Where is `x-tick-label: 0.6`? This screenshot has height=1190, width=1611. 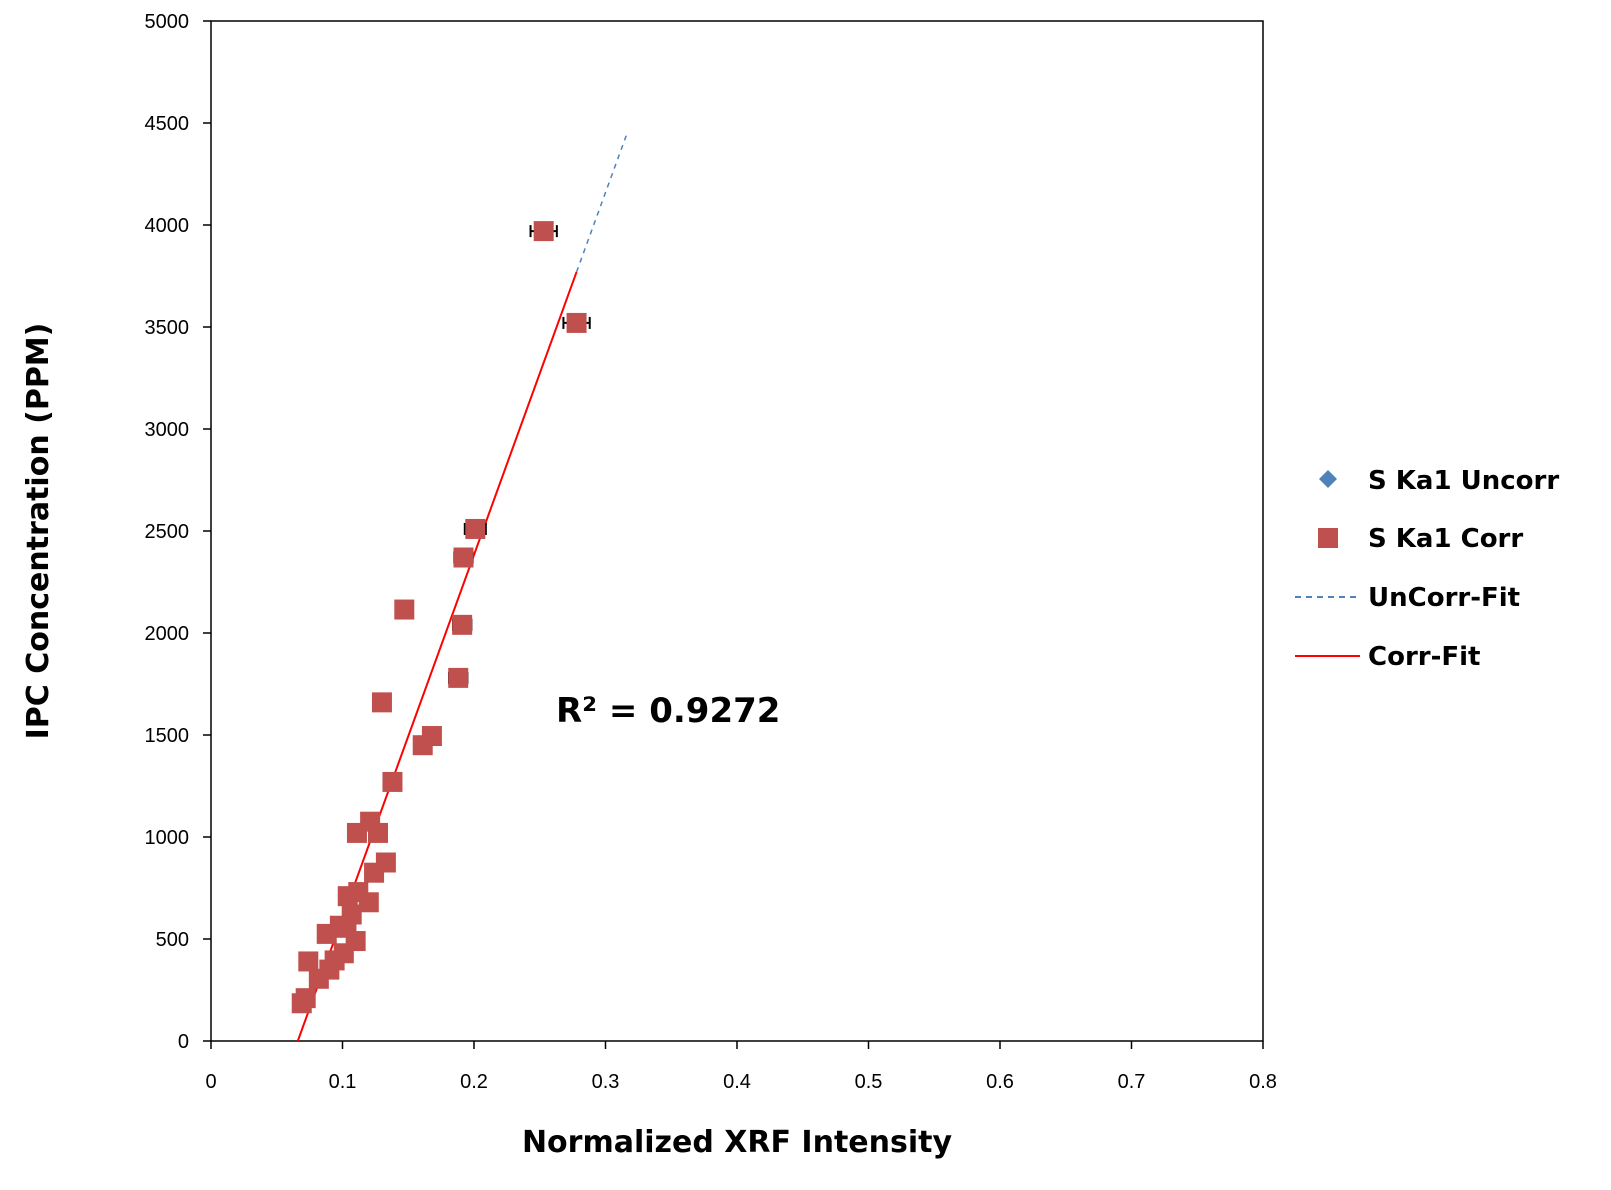 x-tick-label: 0.6 is located at coordinates (1000, 1082).